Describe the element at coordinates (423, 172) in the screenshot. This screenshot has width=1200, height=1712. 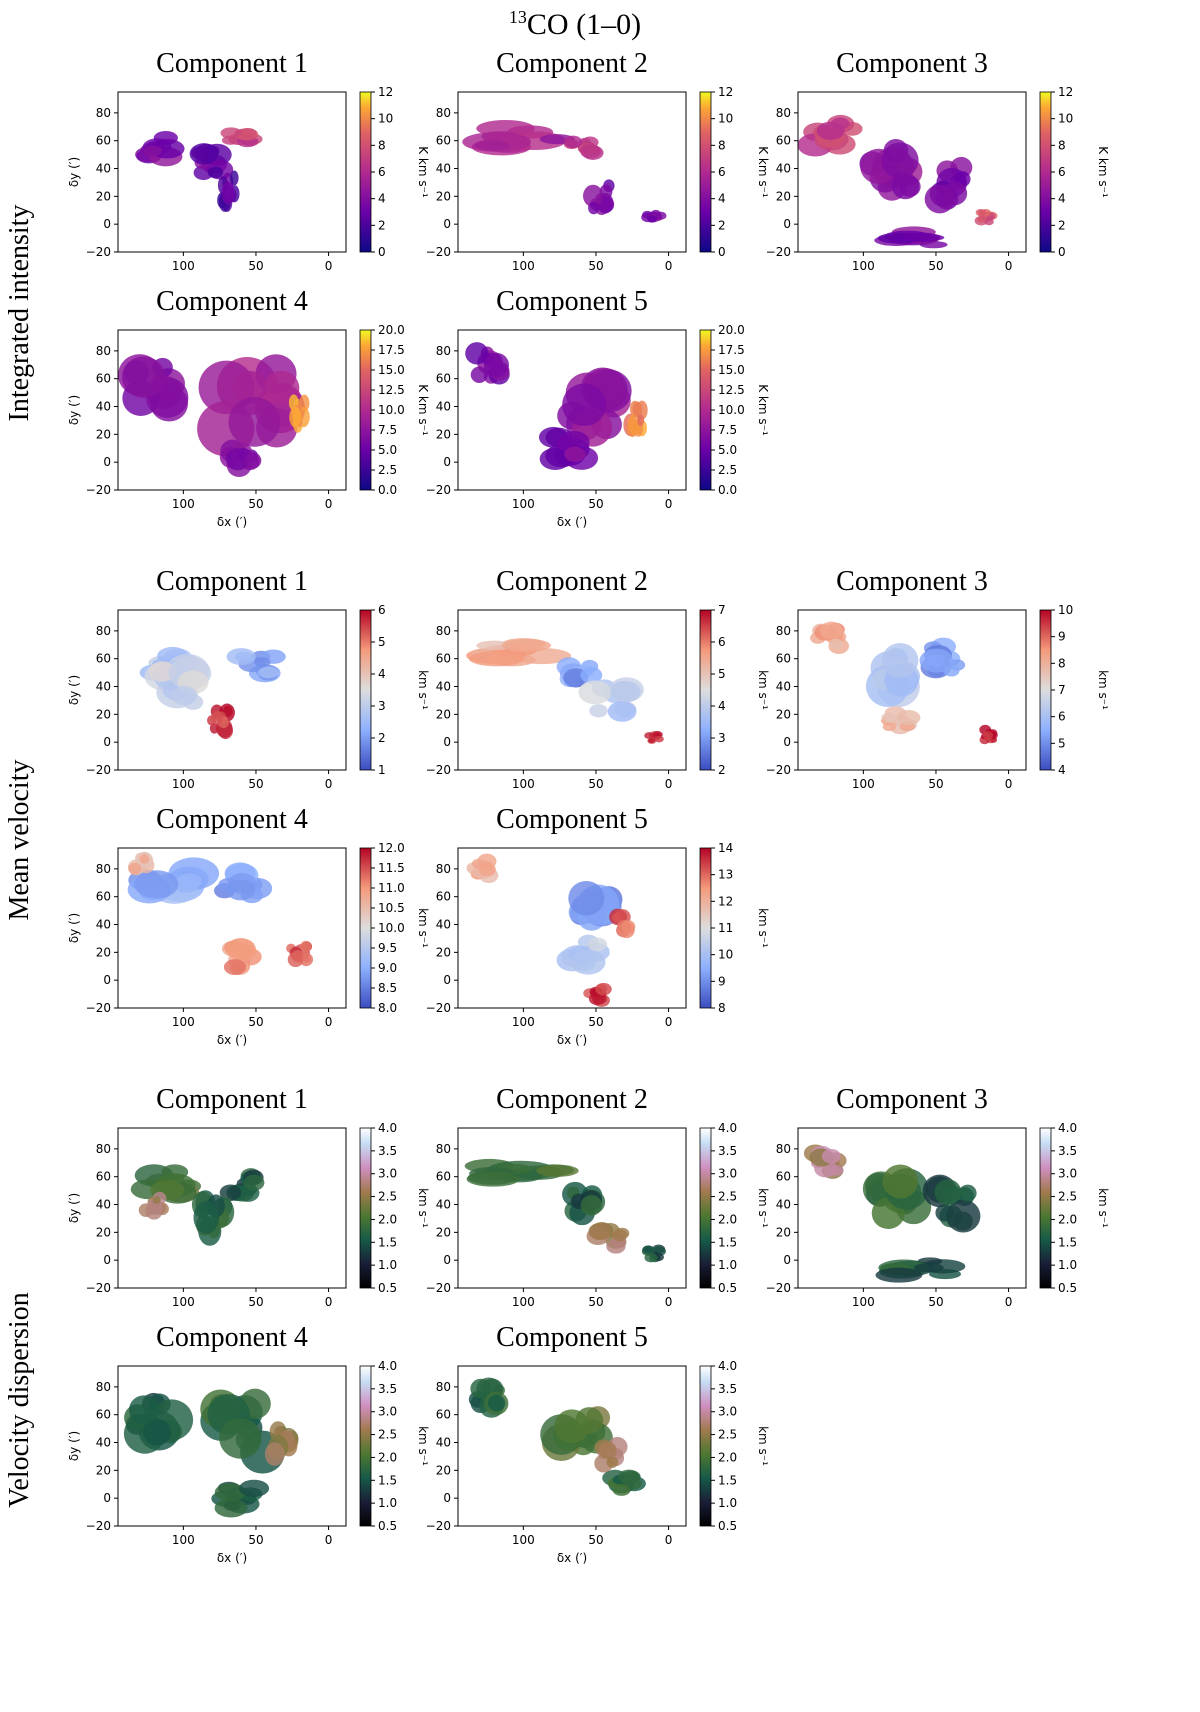
I see `colorbar-label: K km s⁻¹` at that location.